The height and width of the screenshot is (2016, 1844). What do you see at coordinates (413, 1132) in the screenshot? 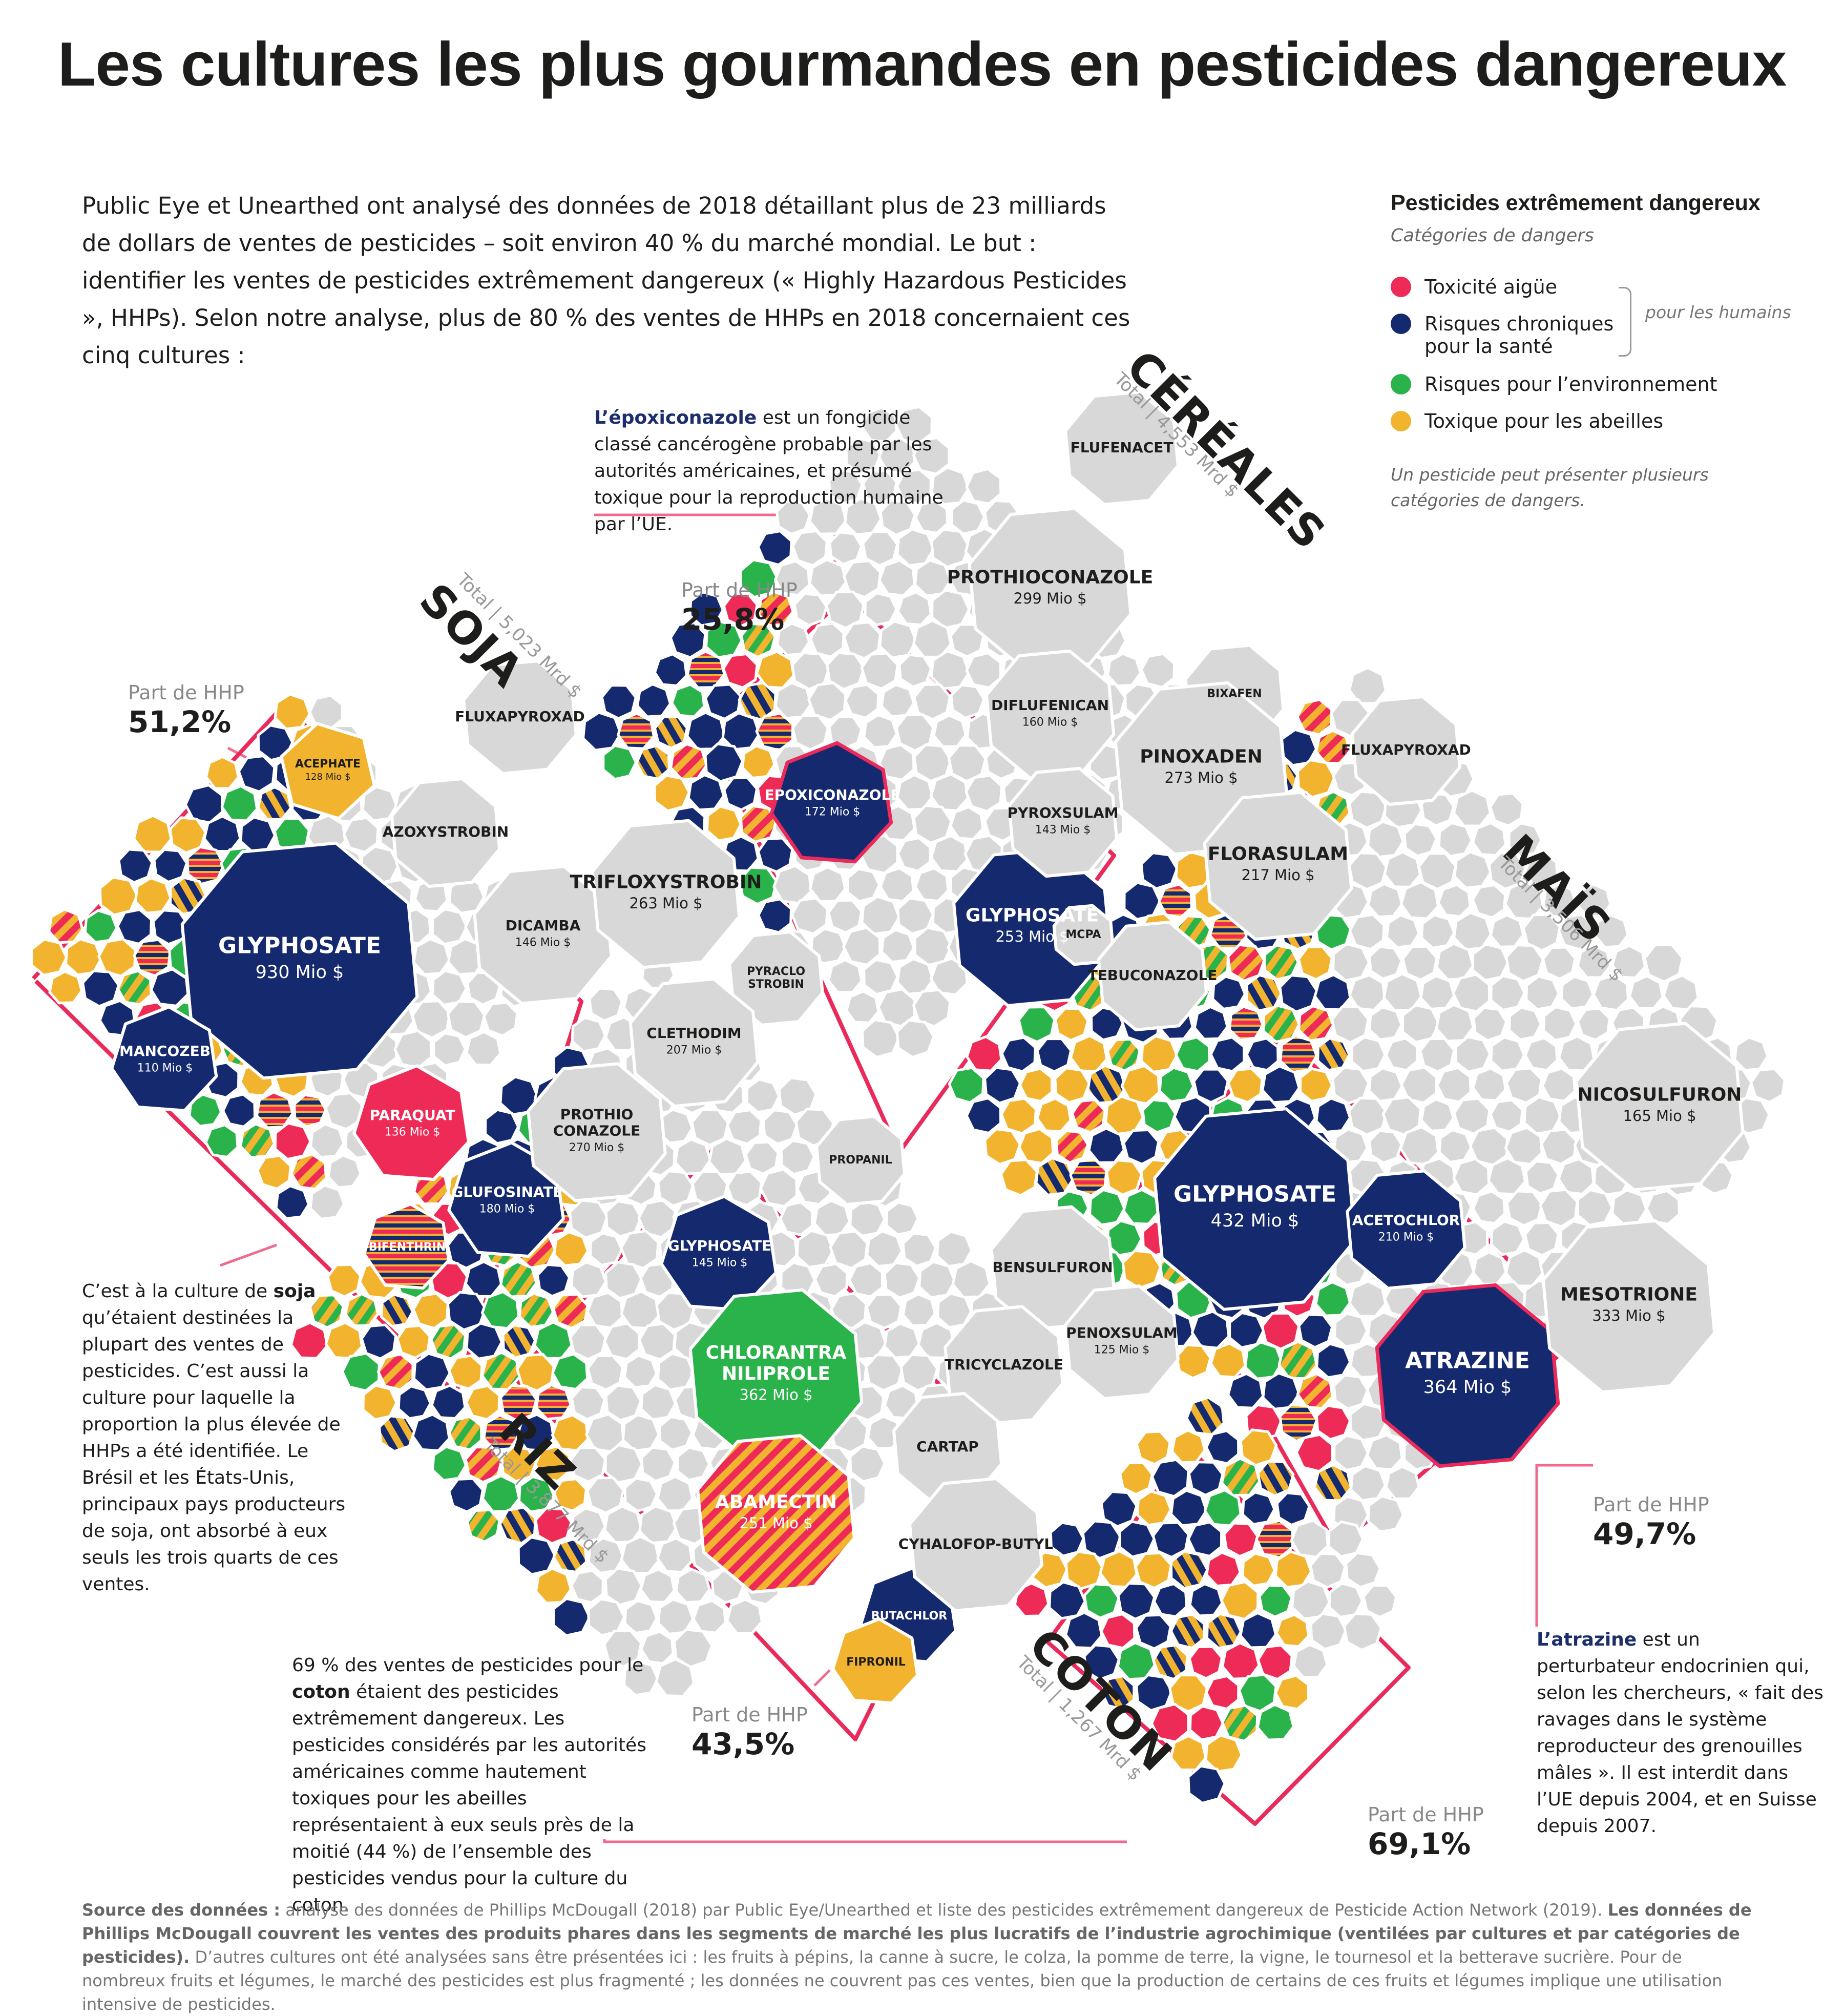
I see `cell-value: 136 Mio $` at bounding box center [413, 1132].